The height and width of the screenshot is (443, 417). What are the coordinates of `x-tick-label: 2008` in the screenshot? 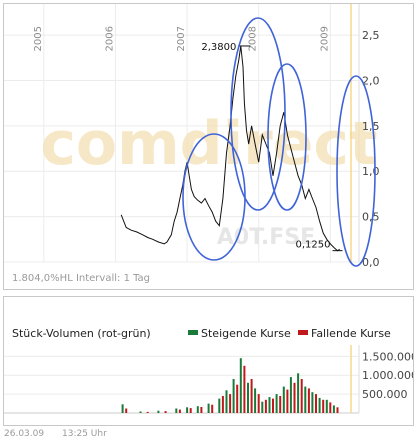 It's located at (253, 38).